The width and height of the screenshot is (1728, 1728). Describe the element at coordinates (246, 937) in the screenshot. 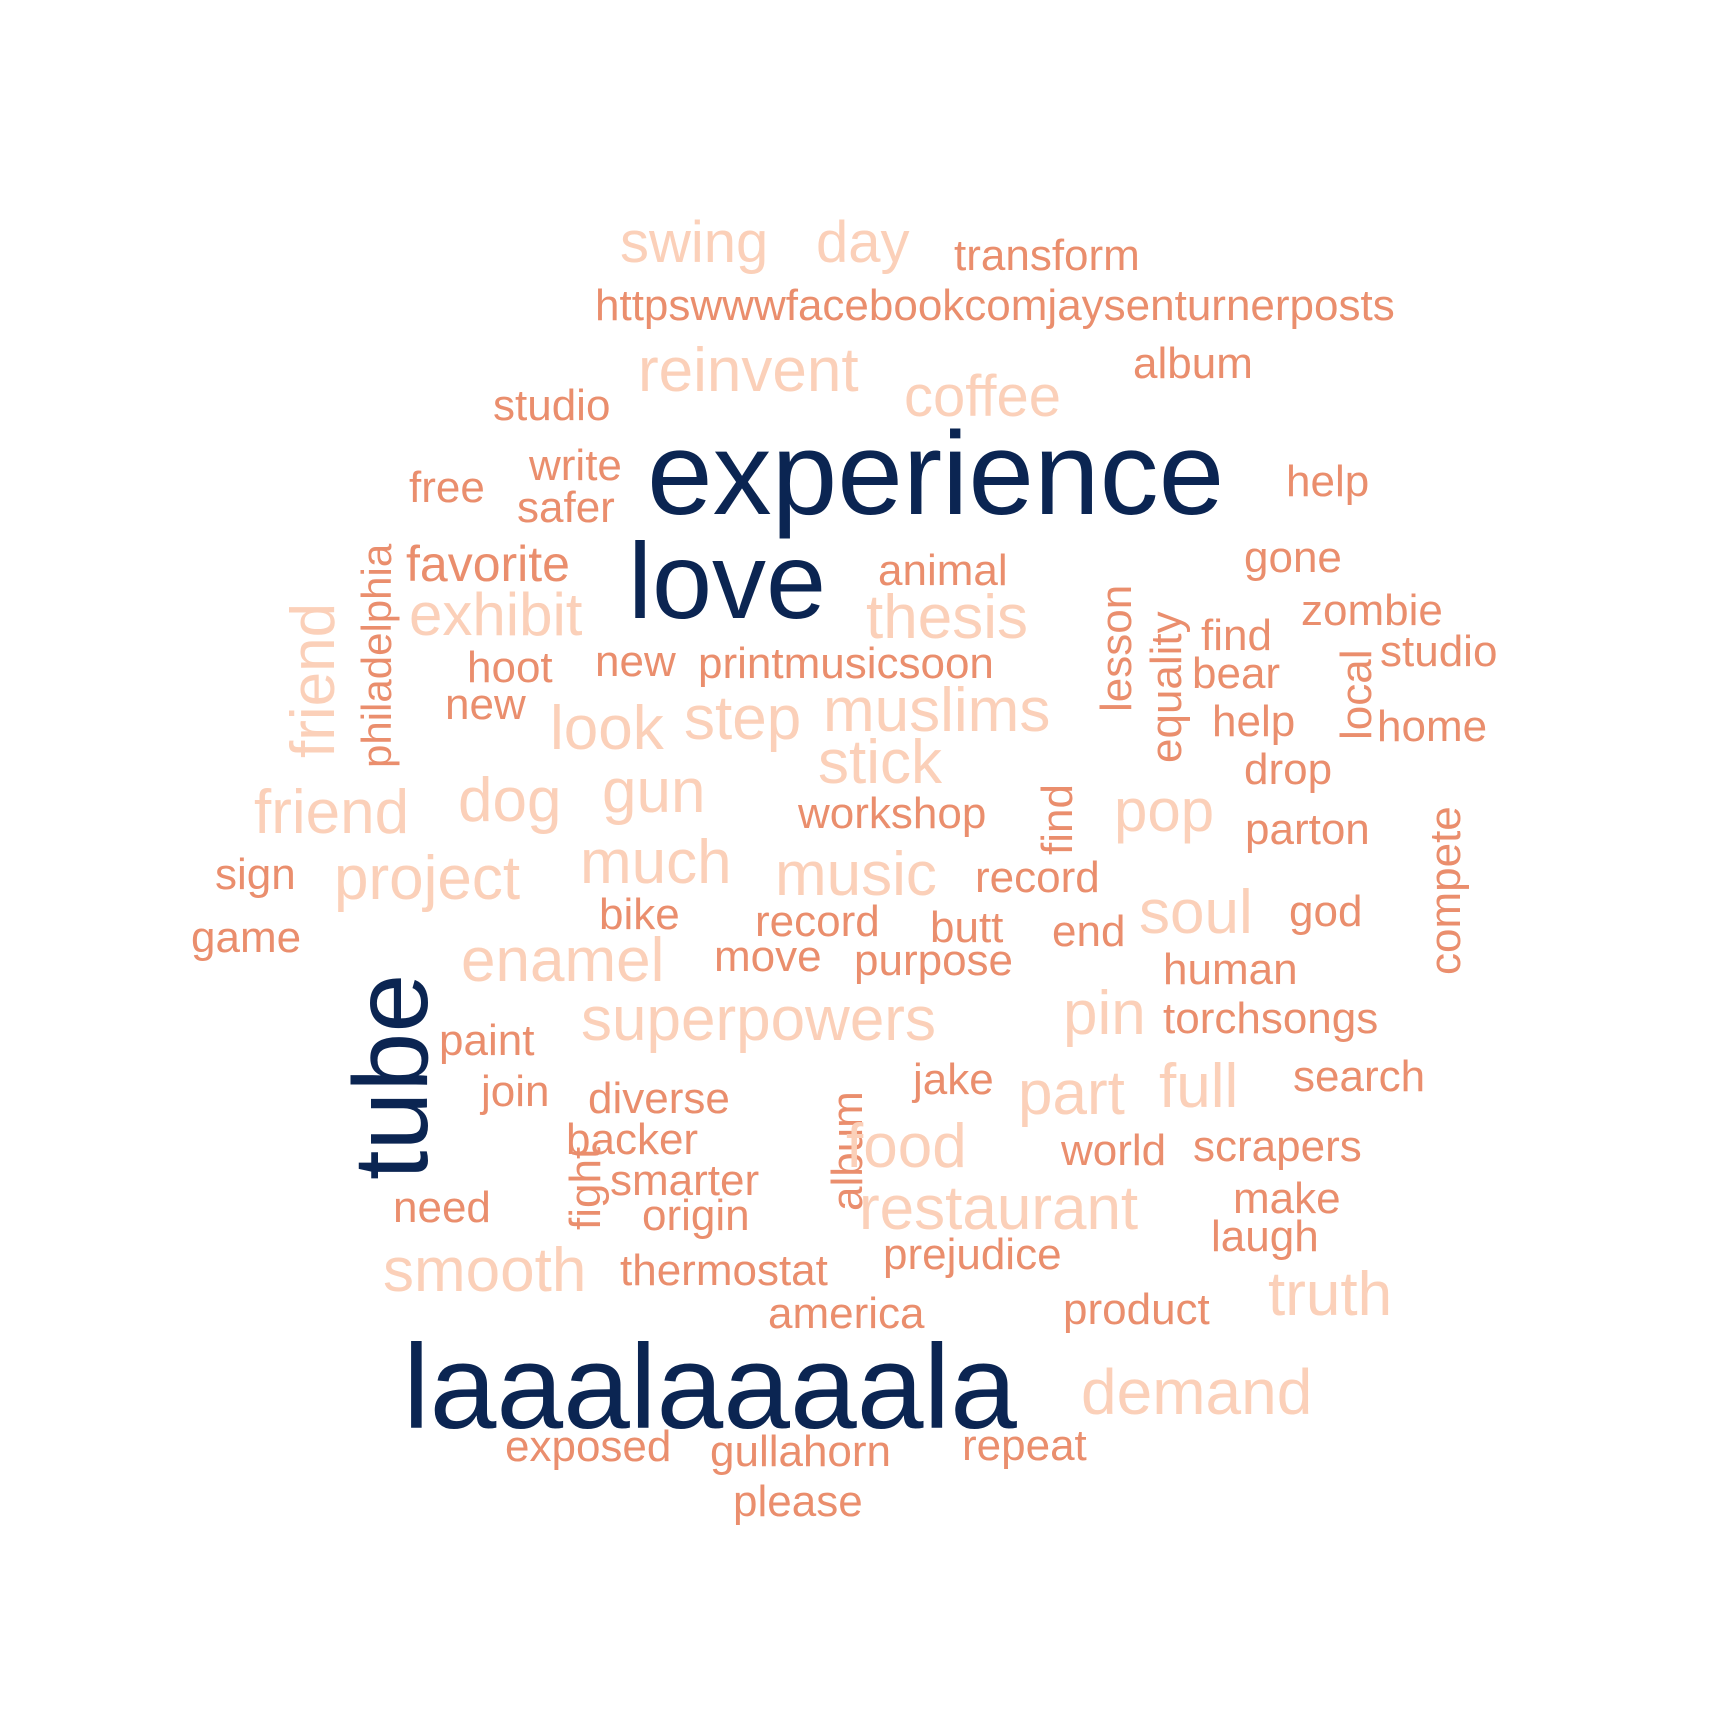

I see `word-game-56: game` at that location.